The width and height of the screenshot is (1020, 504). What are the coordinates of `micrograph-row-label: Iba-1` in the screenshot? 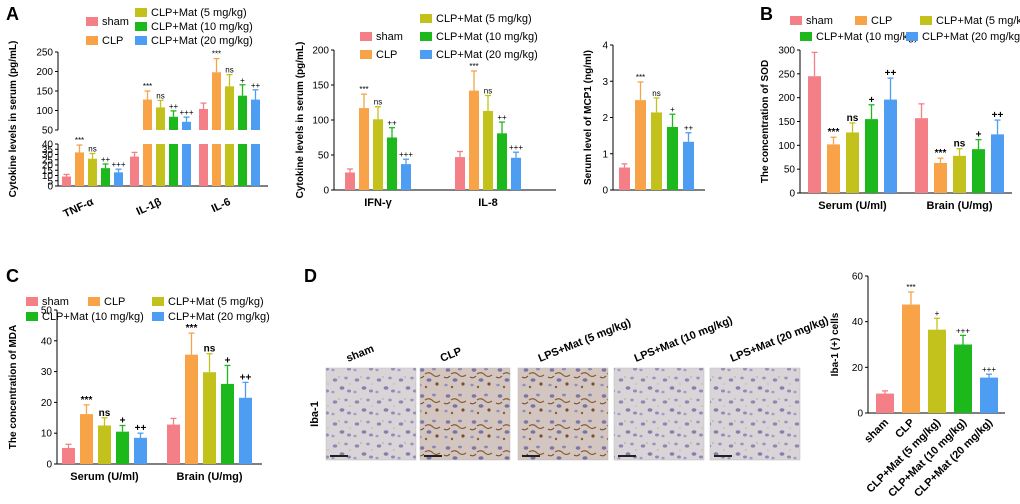 It's located at (315, 414).